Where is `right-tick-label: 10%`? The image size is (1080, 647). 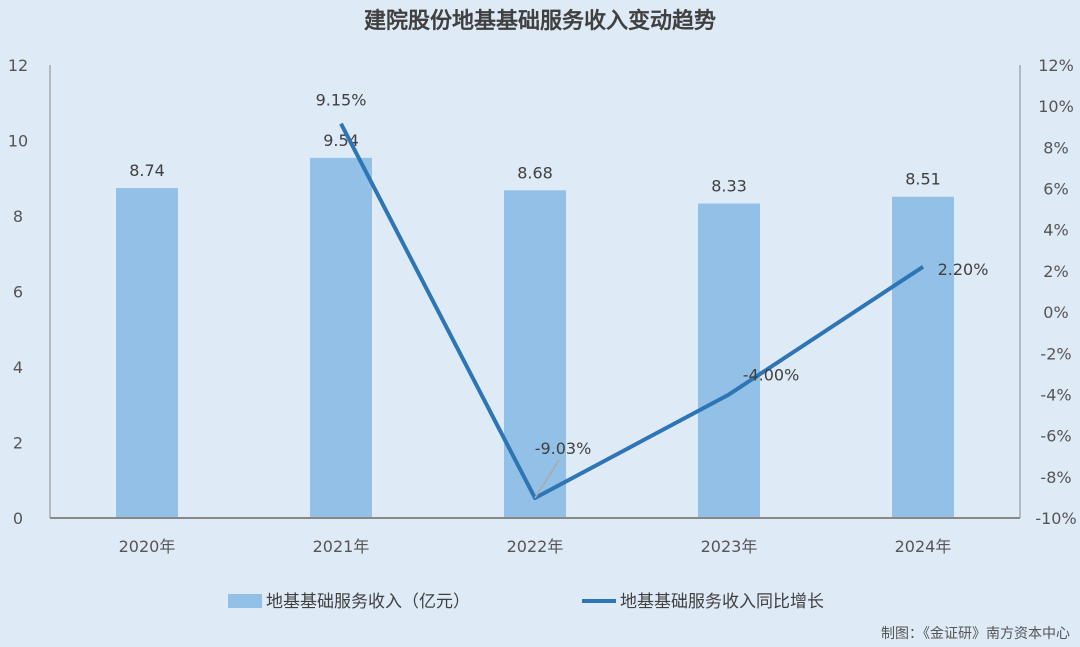 right-tick-label: 10% is located at coordinates (1056, 106).